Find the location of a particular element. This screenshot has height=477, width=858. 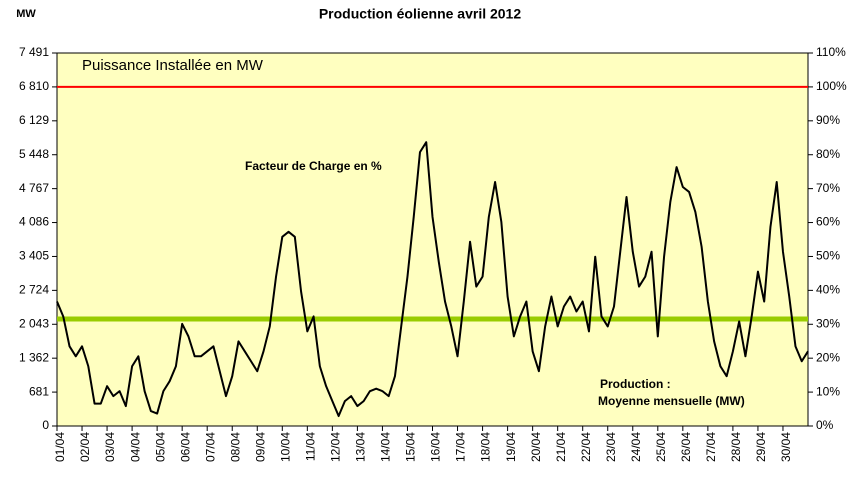

x-tick-label: 02/04 is located at coordinates (85, 447).